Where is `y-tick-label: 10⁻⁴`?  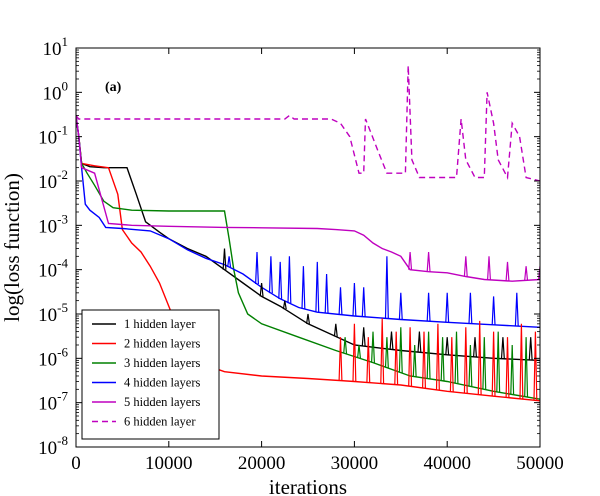
y-tick-label: 10⁻⁴ is located at coordinates (53, 269).